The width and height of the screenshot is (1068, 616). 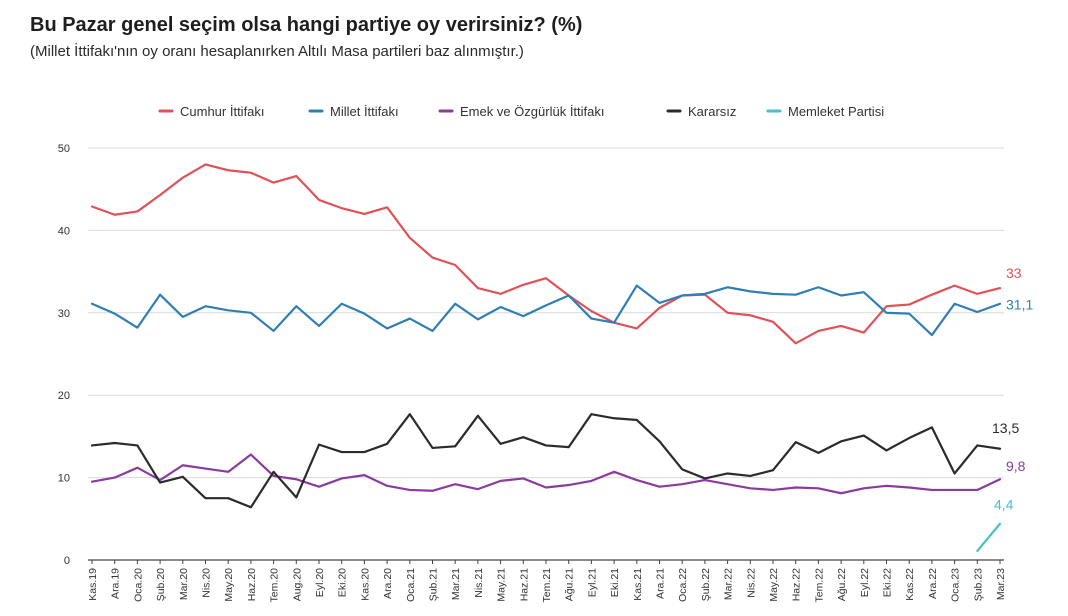 What do you see at coordinates (842, 584) in the screenshot?
I see `x-tick-label: Ağu.22` at bounding box center [842, 584].